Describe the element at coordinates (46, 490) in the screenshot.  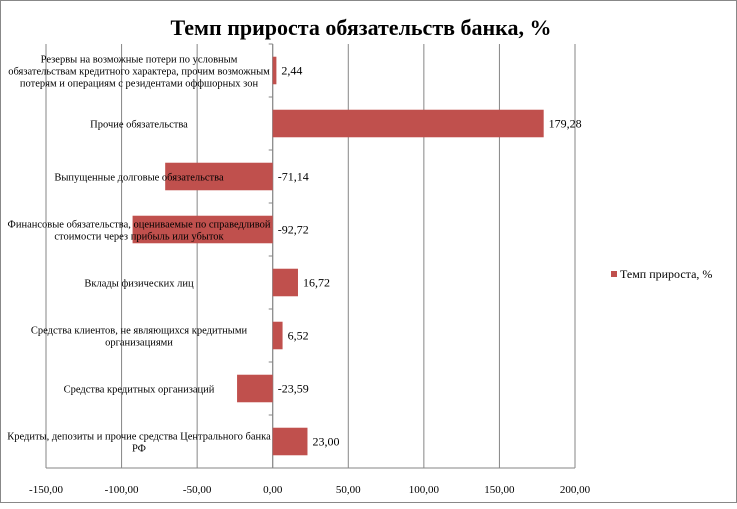
I see `x-tick-label: -150,00` at that location.